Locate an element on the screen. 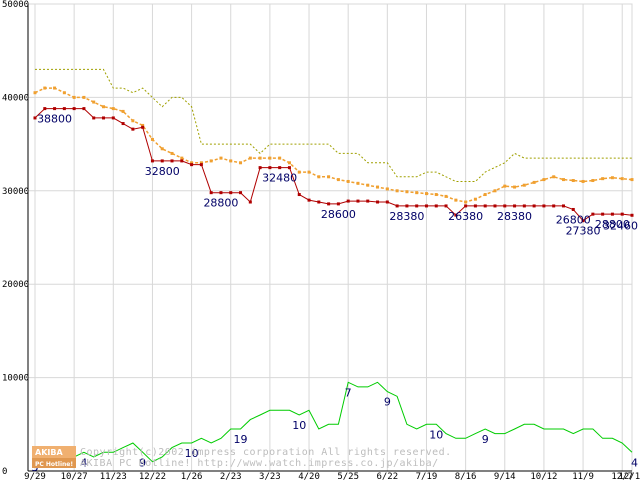  data-label-shops: 9 is located at coordinates (485, 439).